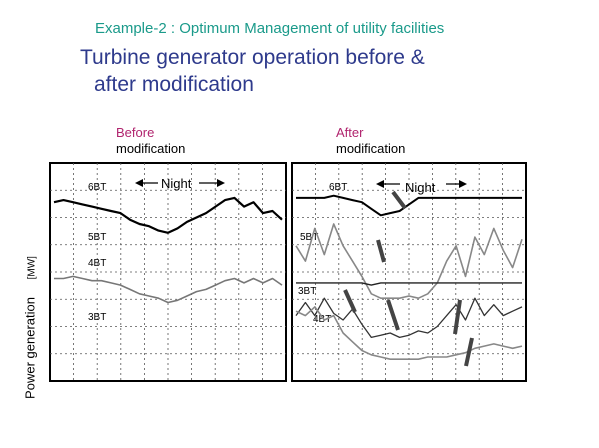 The width and height of the screenshot is (599, 448). I want to click on after-row-labels: 6BT 5BT 3BT 4BT, so click(322, 253).